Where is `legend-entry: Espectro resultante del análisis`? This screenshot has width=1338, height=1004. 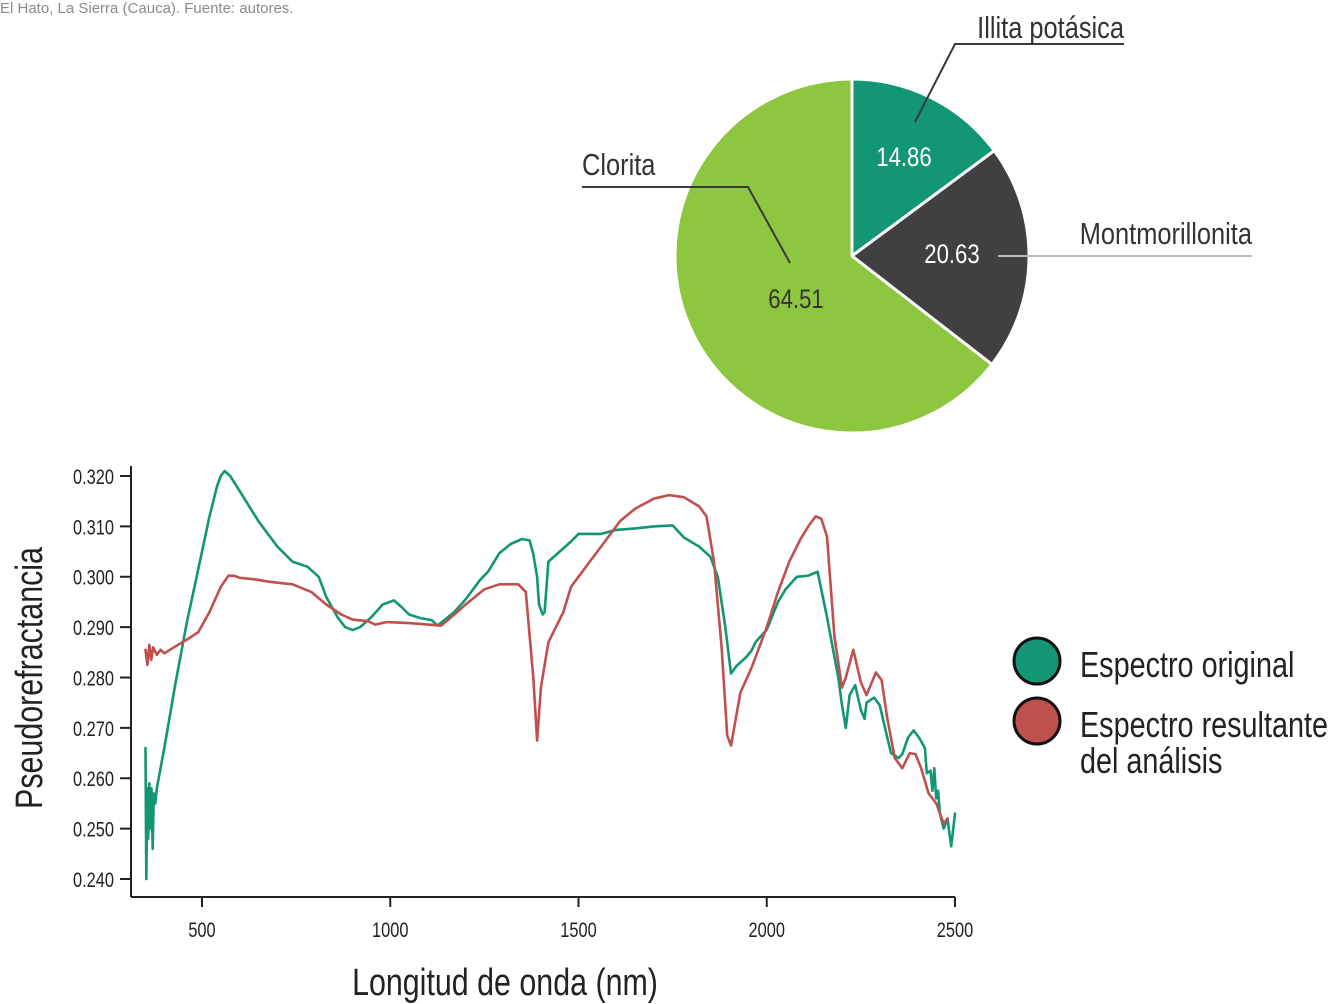 legend-entry: Espectro resultante del análisis is located at coordinates (1204, 742).